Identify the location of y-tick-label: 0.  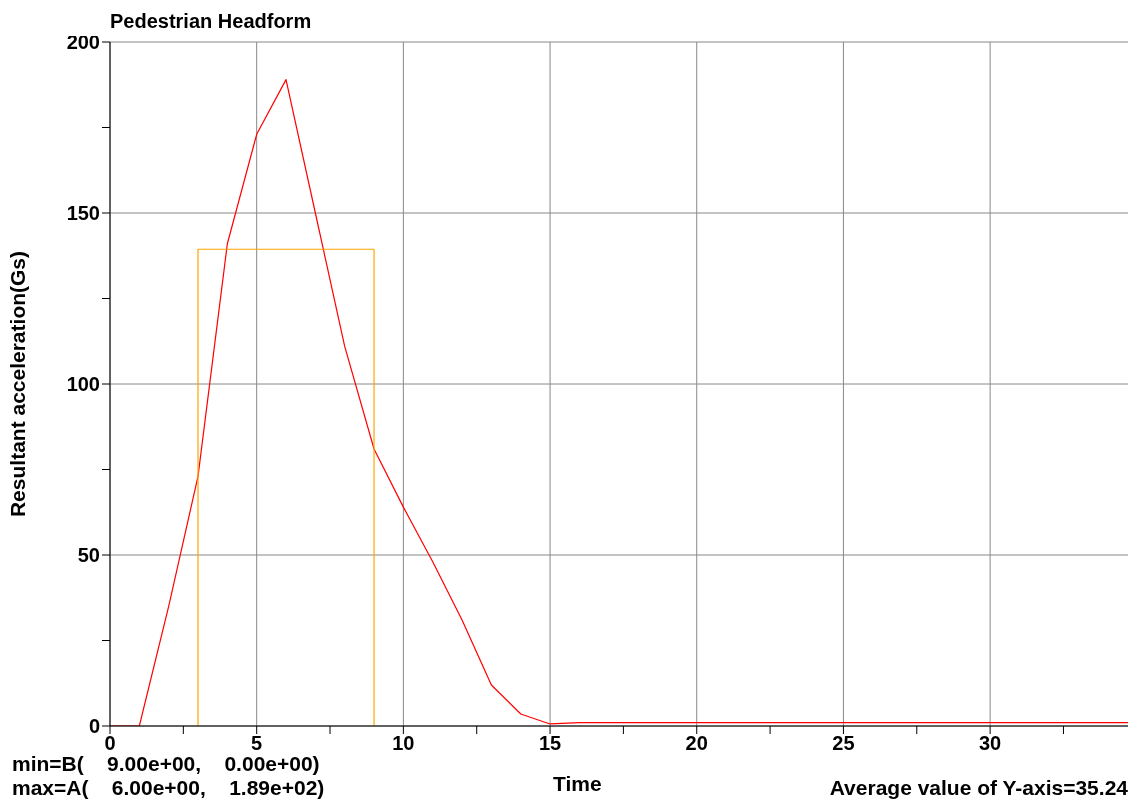
(94, 726).